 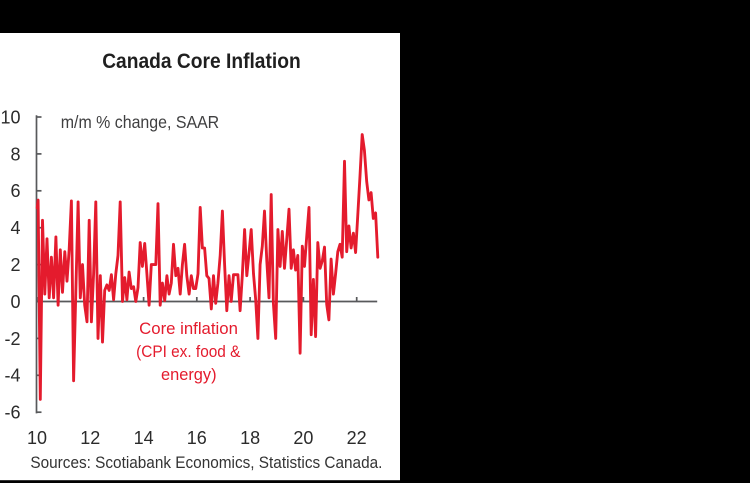 I want to click on svg-text: 0, so click(x=15, y=302).